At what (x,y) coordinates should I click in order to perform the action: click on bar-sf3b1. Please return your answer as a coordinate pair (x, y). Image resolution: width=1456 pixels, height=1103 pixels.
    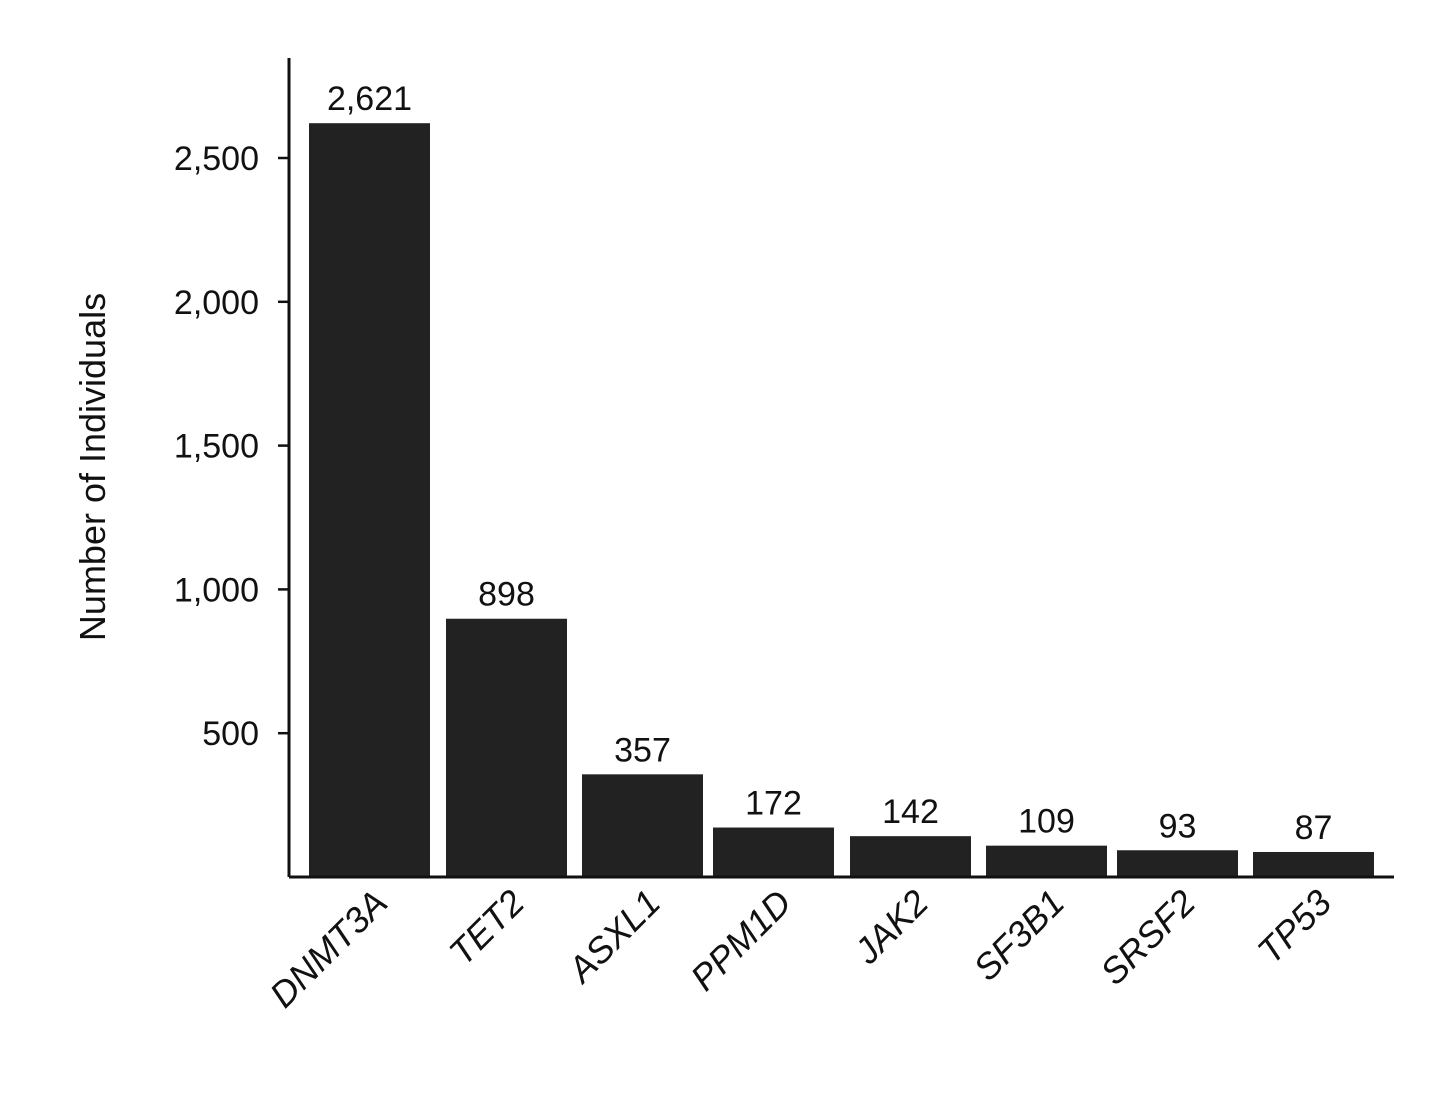
    Looking at the image, I should click on (1046, 861).